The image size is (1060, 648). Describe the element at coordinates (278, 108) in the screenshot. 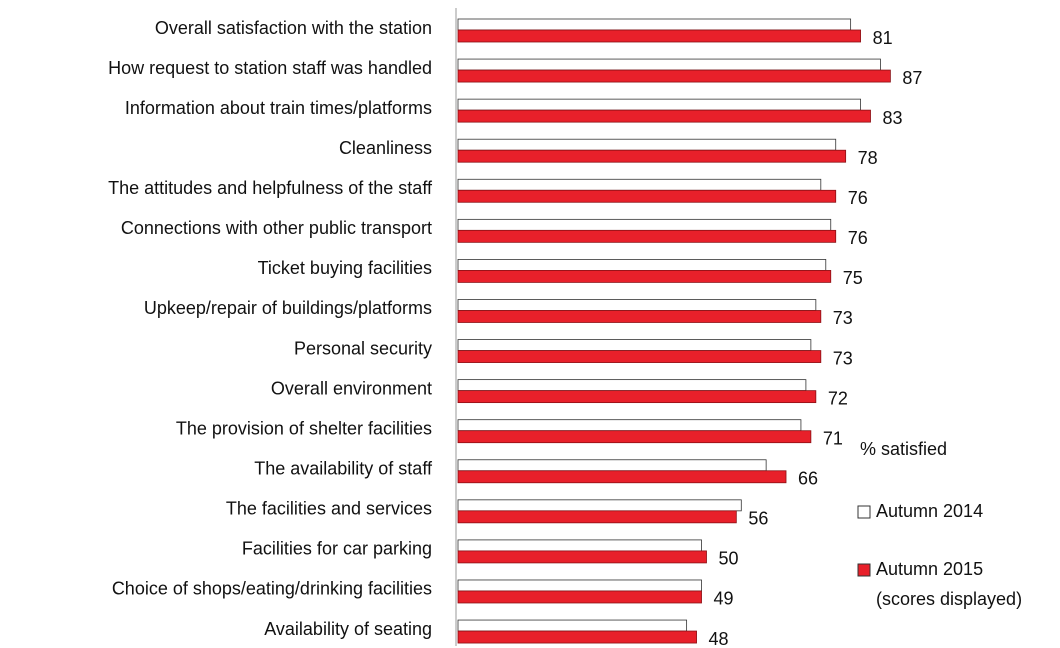

I see `category-label: Information about train times/platforms` at that location.